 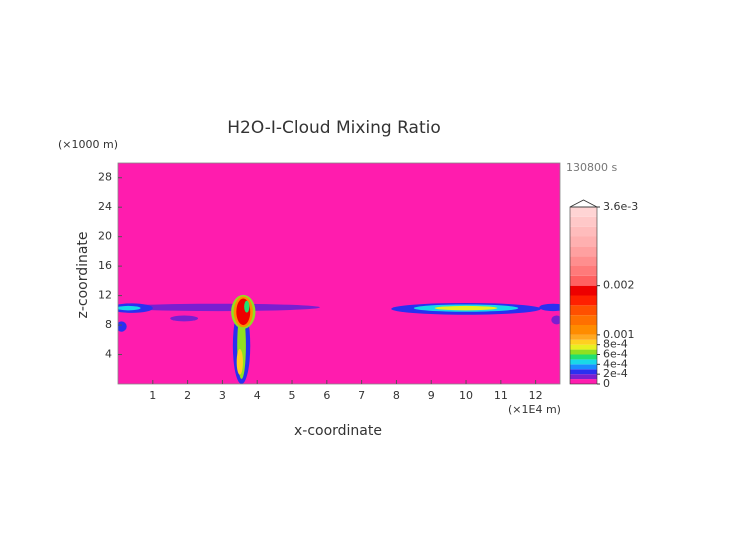 I want to click on y-tick-label: 20, so click(x=105, y=236).